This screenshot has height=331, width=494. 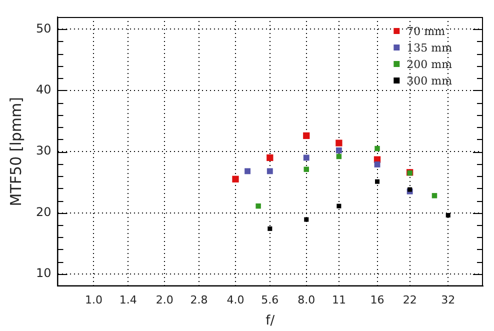 What do you see at coordinates (429, 64) in the screenshot?
I see `legend-label: 200 mm` at bounding box center [429, 64].